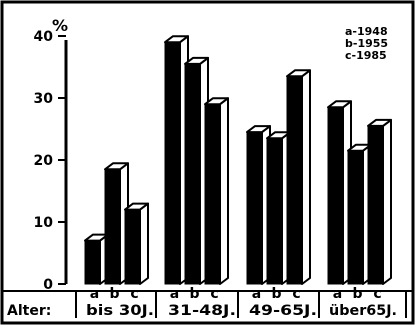 The width and height of the screenshot is (415, 325). What do you see at coordinates (366, 31) in the screenshot?
I see `legend-entry-a: a-1948` at bounding box center [366, 31].